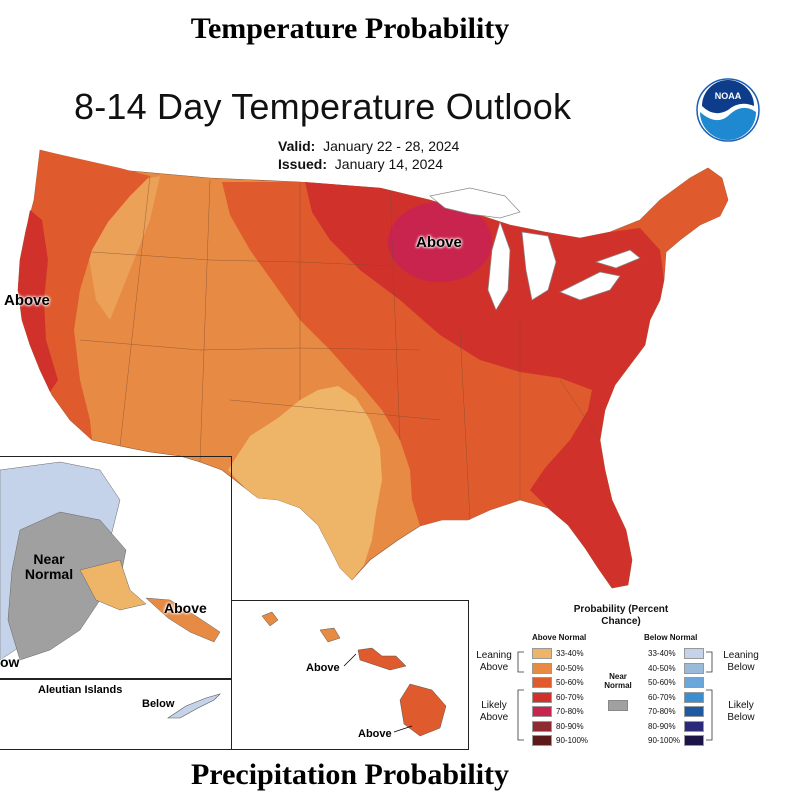  Describe the element at coordinates (49, 566) in the screenshot. I see `label-near-normal-alaska: Near Normal` at that location.